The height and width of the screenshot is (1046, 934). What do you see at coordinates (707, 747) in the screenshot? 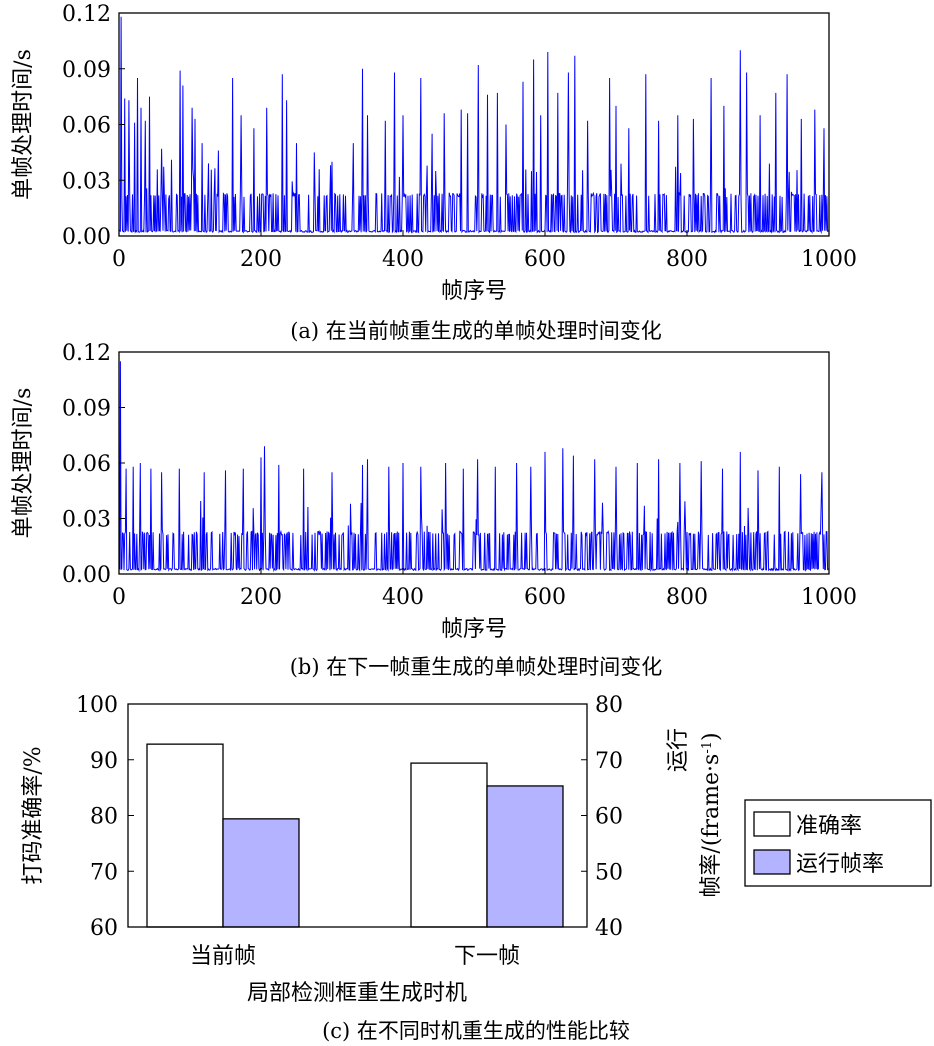
I see `label-part: -1` at bounding box center [707, 747].